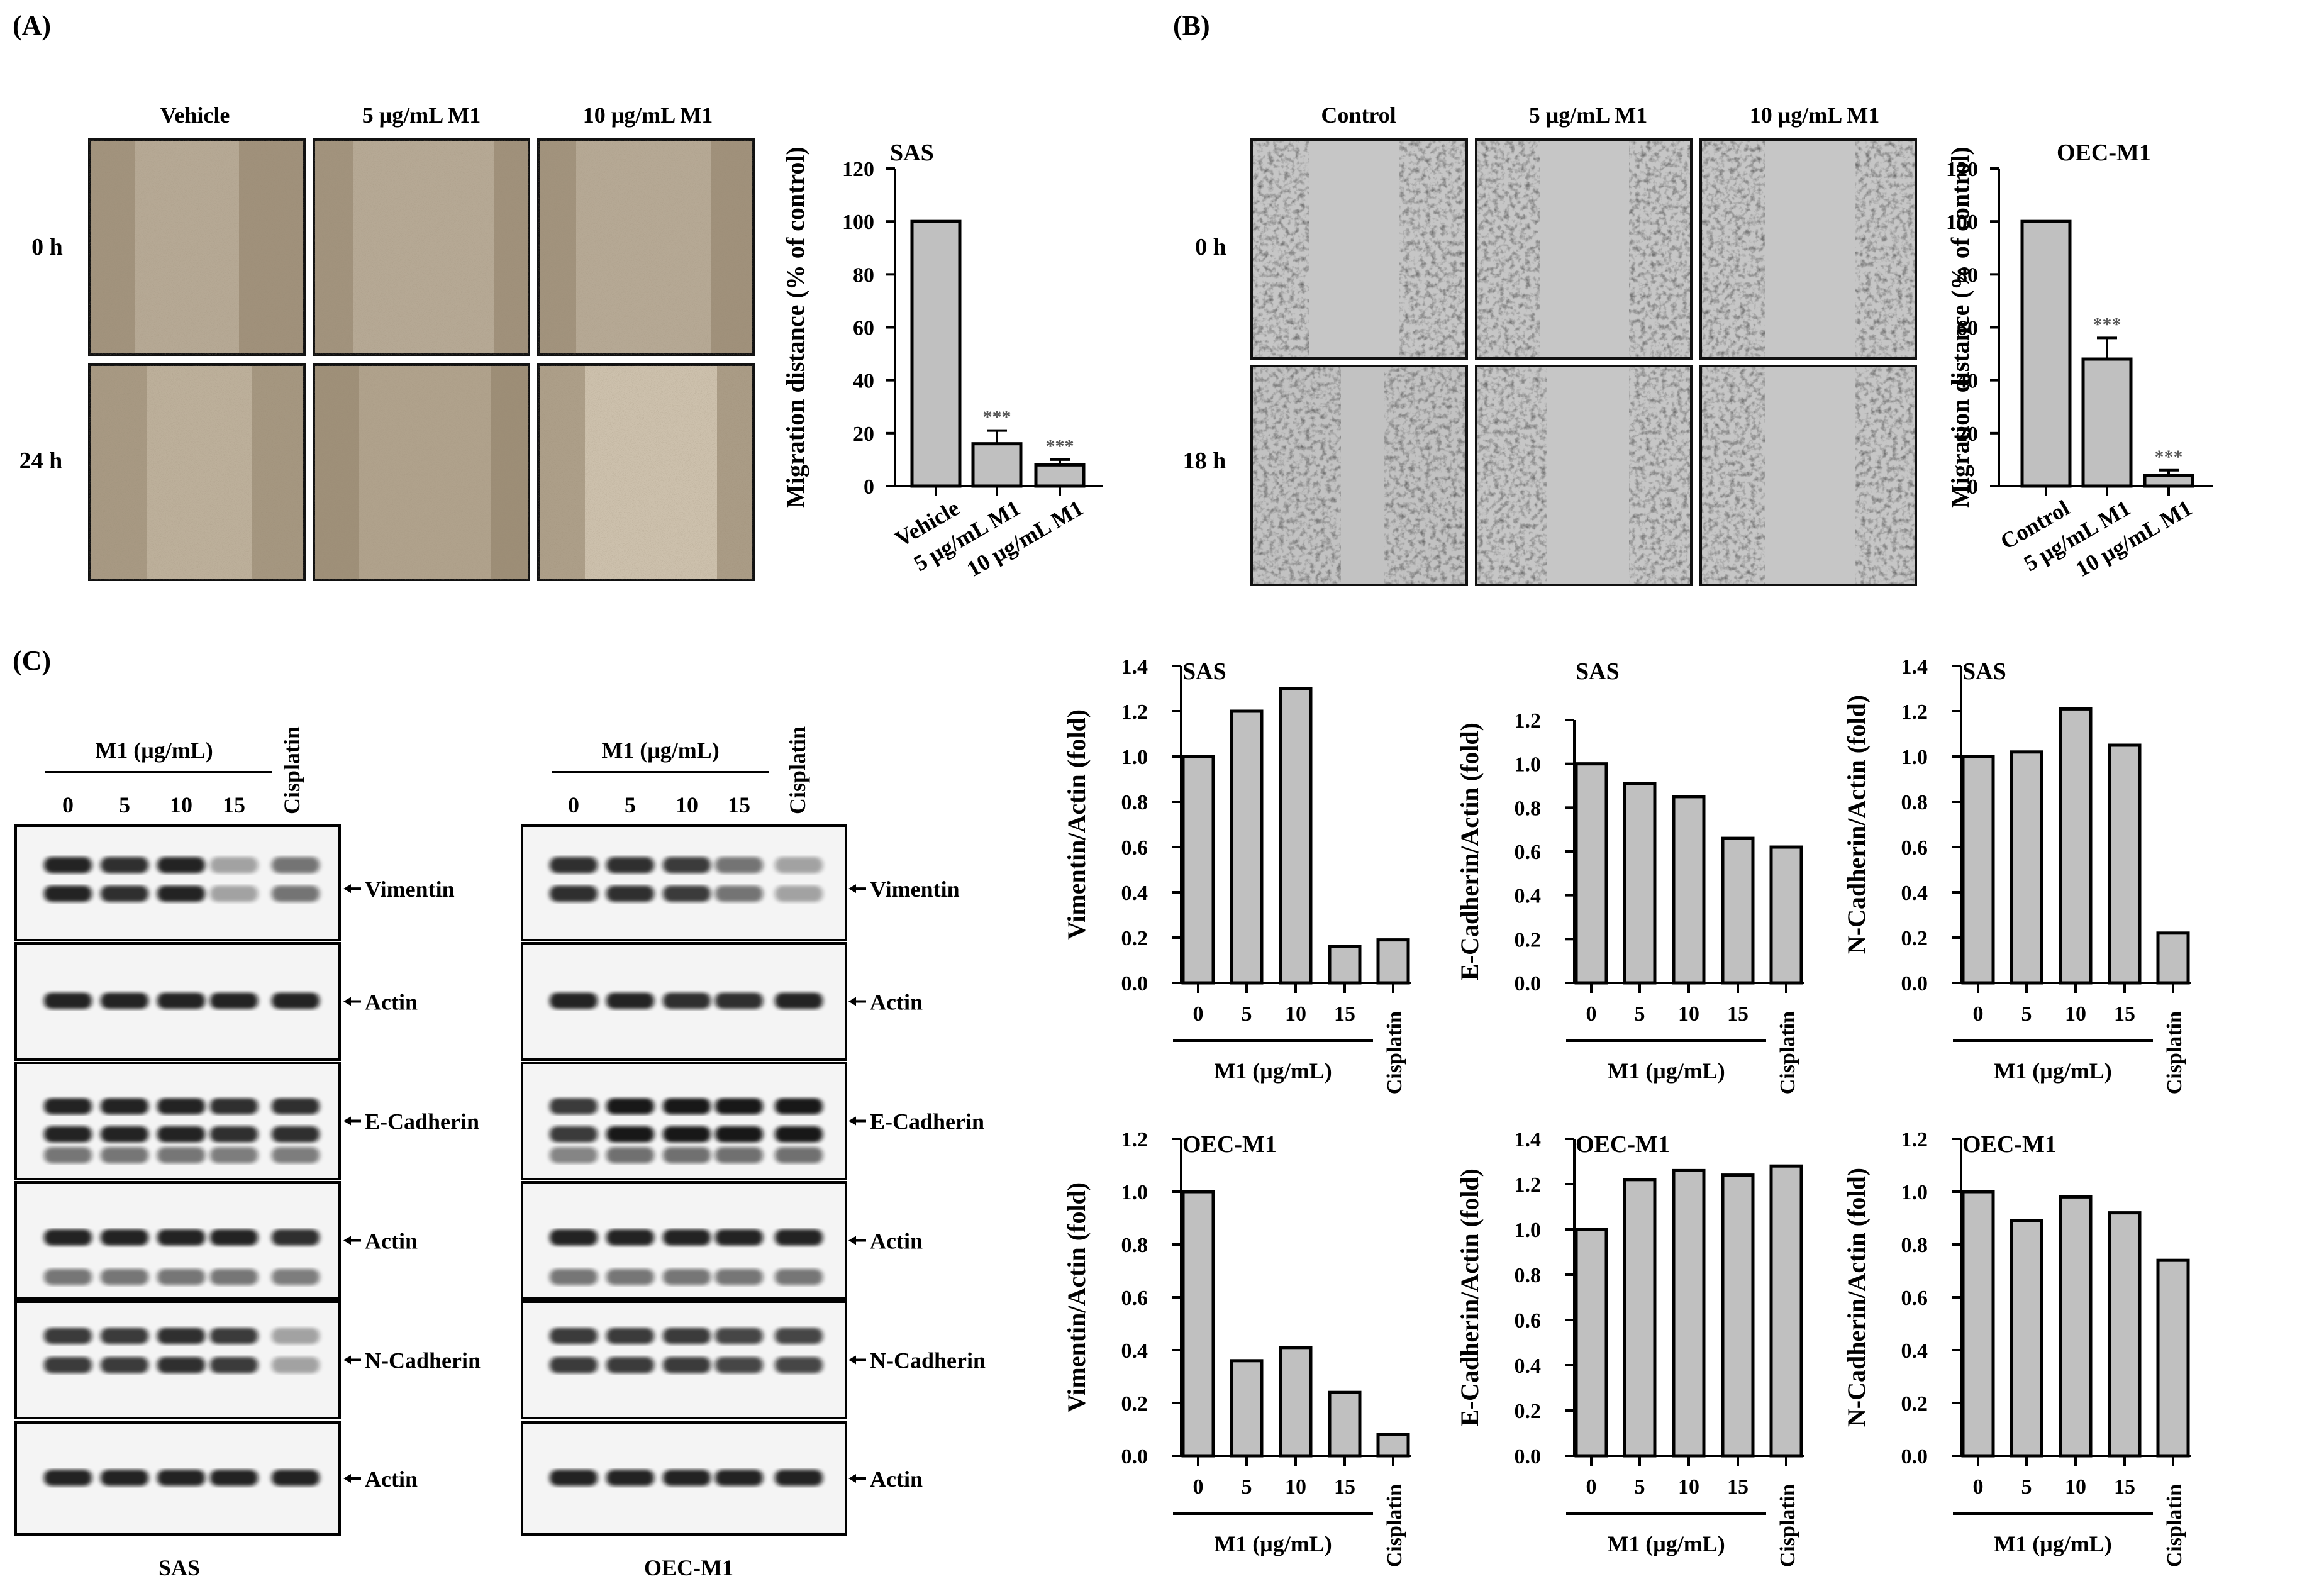 This screenshot has width=2324, height=1591. I want to click on y-tick-label: 0, so click(869, 487).